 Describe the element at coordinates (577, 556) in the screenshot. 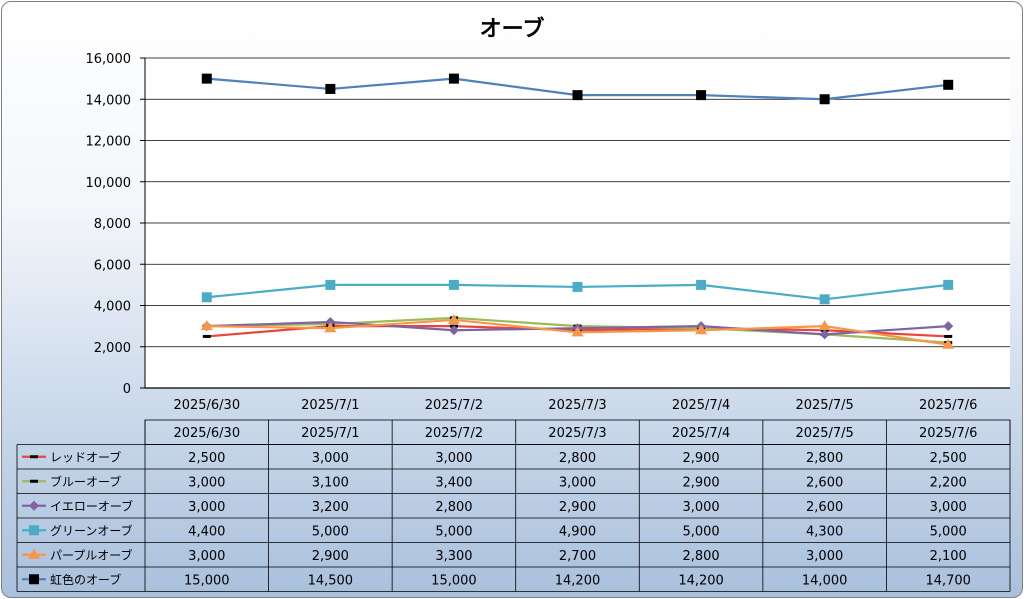

I see `data-label: 2,700` at that location.